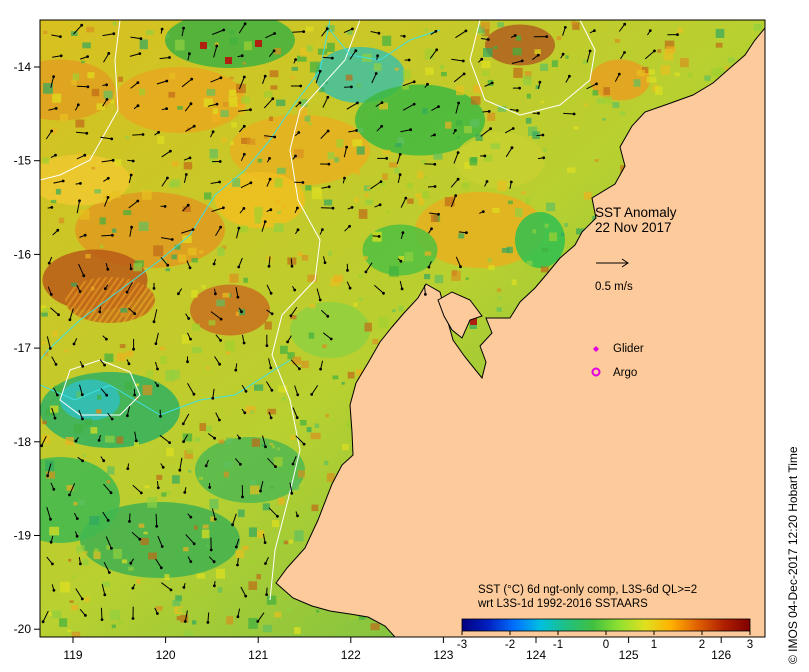 This screenshot has width=809, height=672. Describe the element at coordinates (23, 348) in the screenshot. I see `y-tick-label: -17` at that location.